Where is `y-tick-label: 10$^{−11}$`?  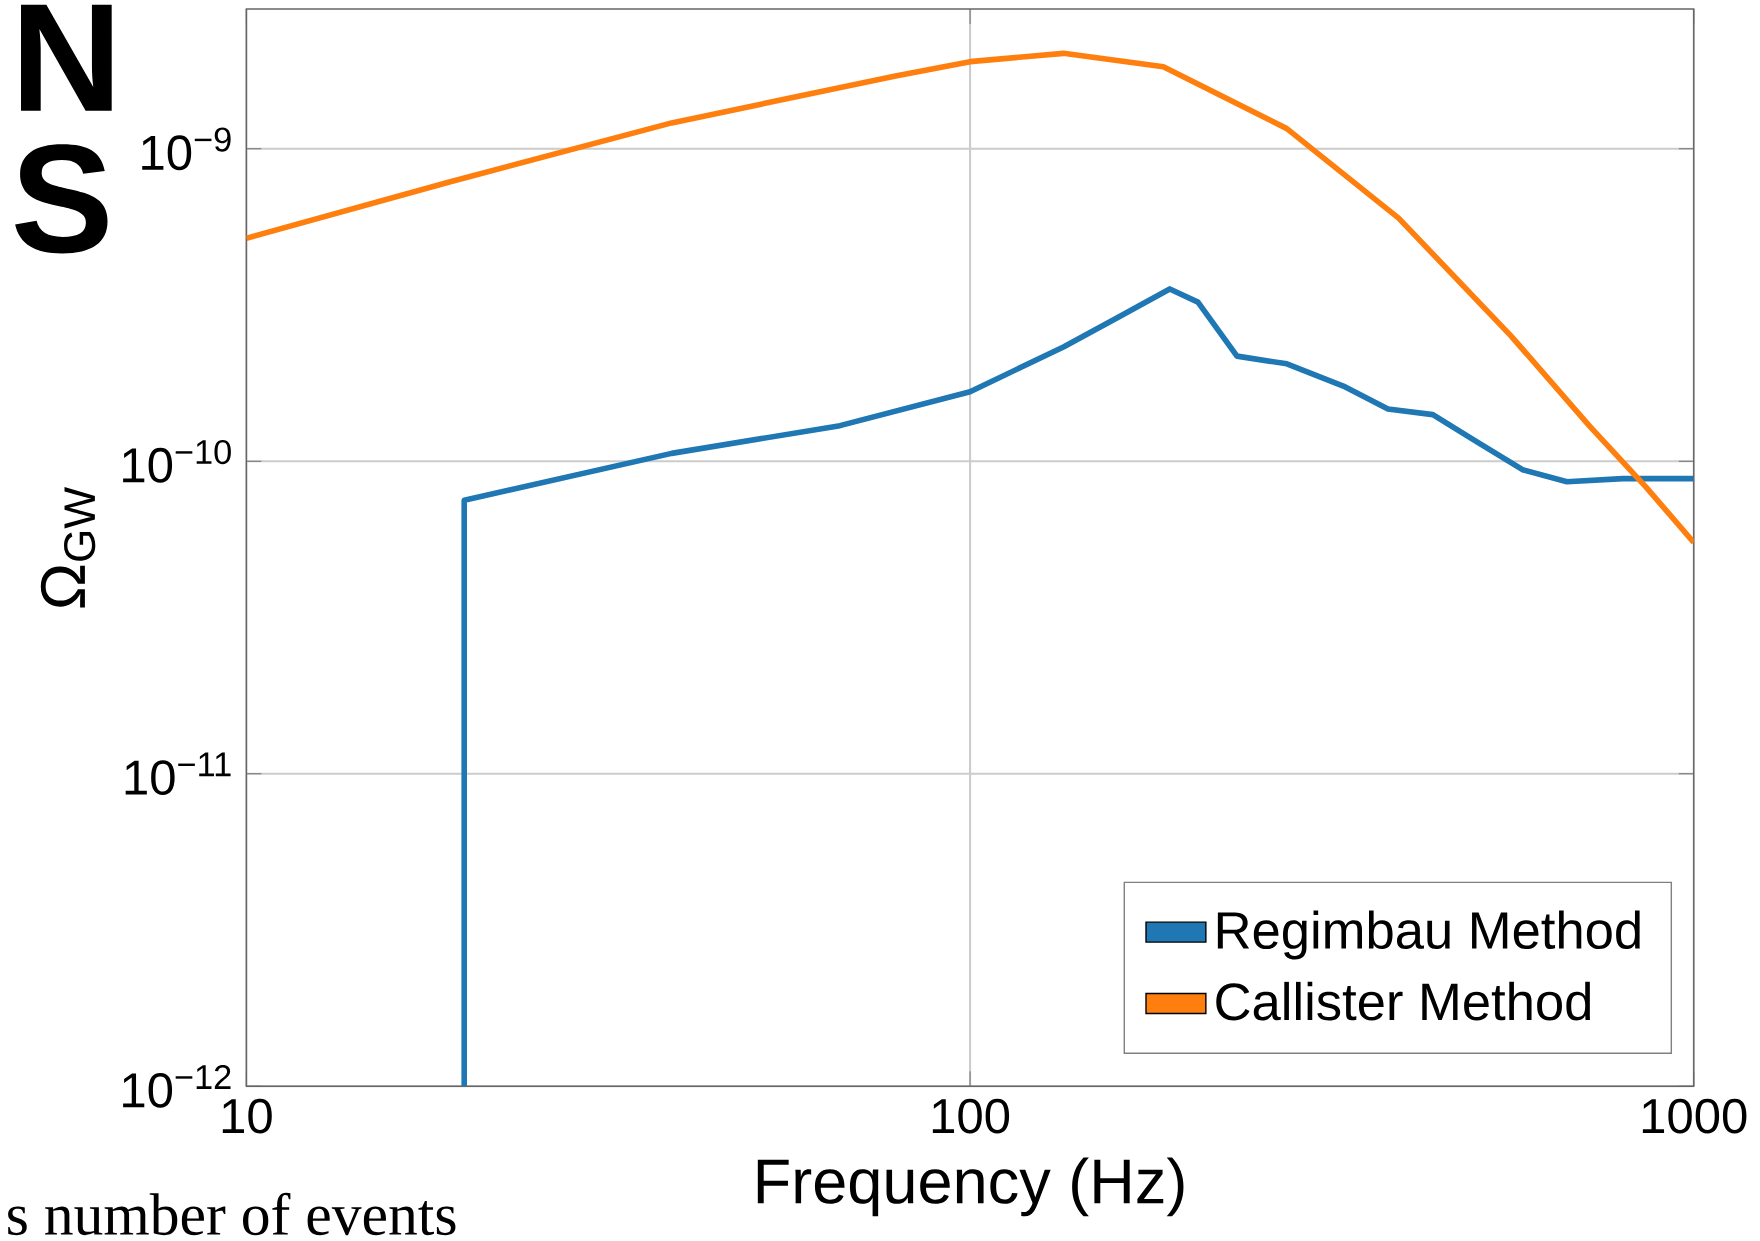
y-tick-label: 10$^{−11}$ is located at coordinates (178, 774).